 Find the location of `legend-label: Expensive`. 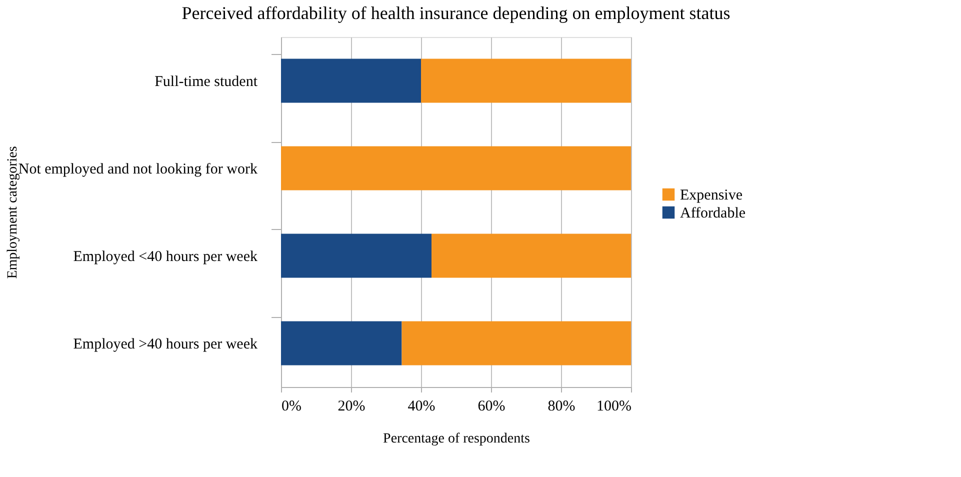

legend-label: Expensive is located at coordinates (711, 196).